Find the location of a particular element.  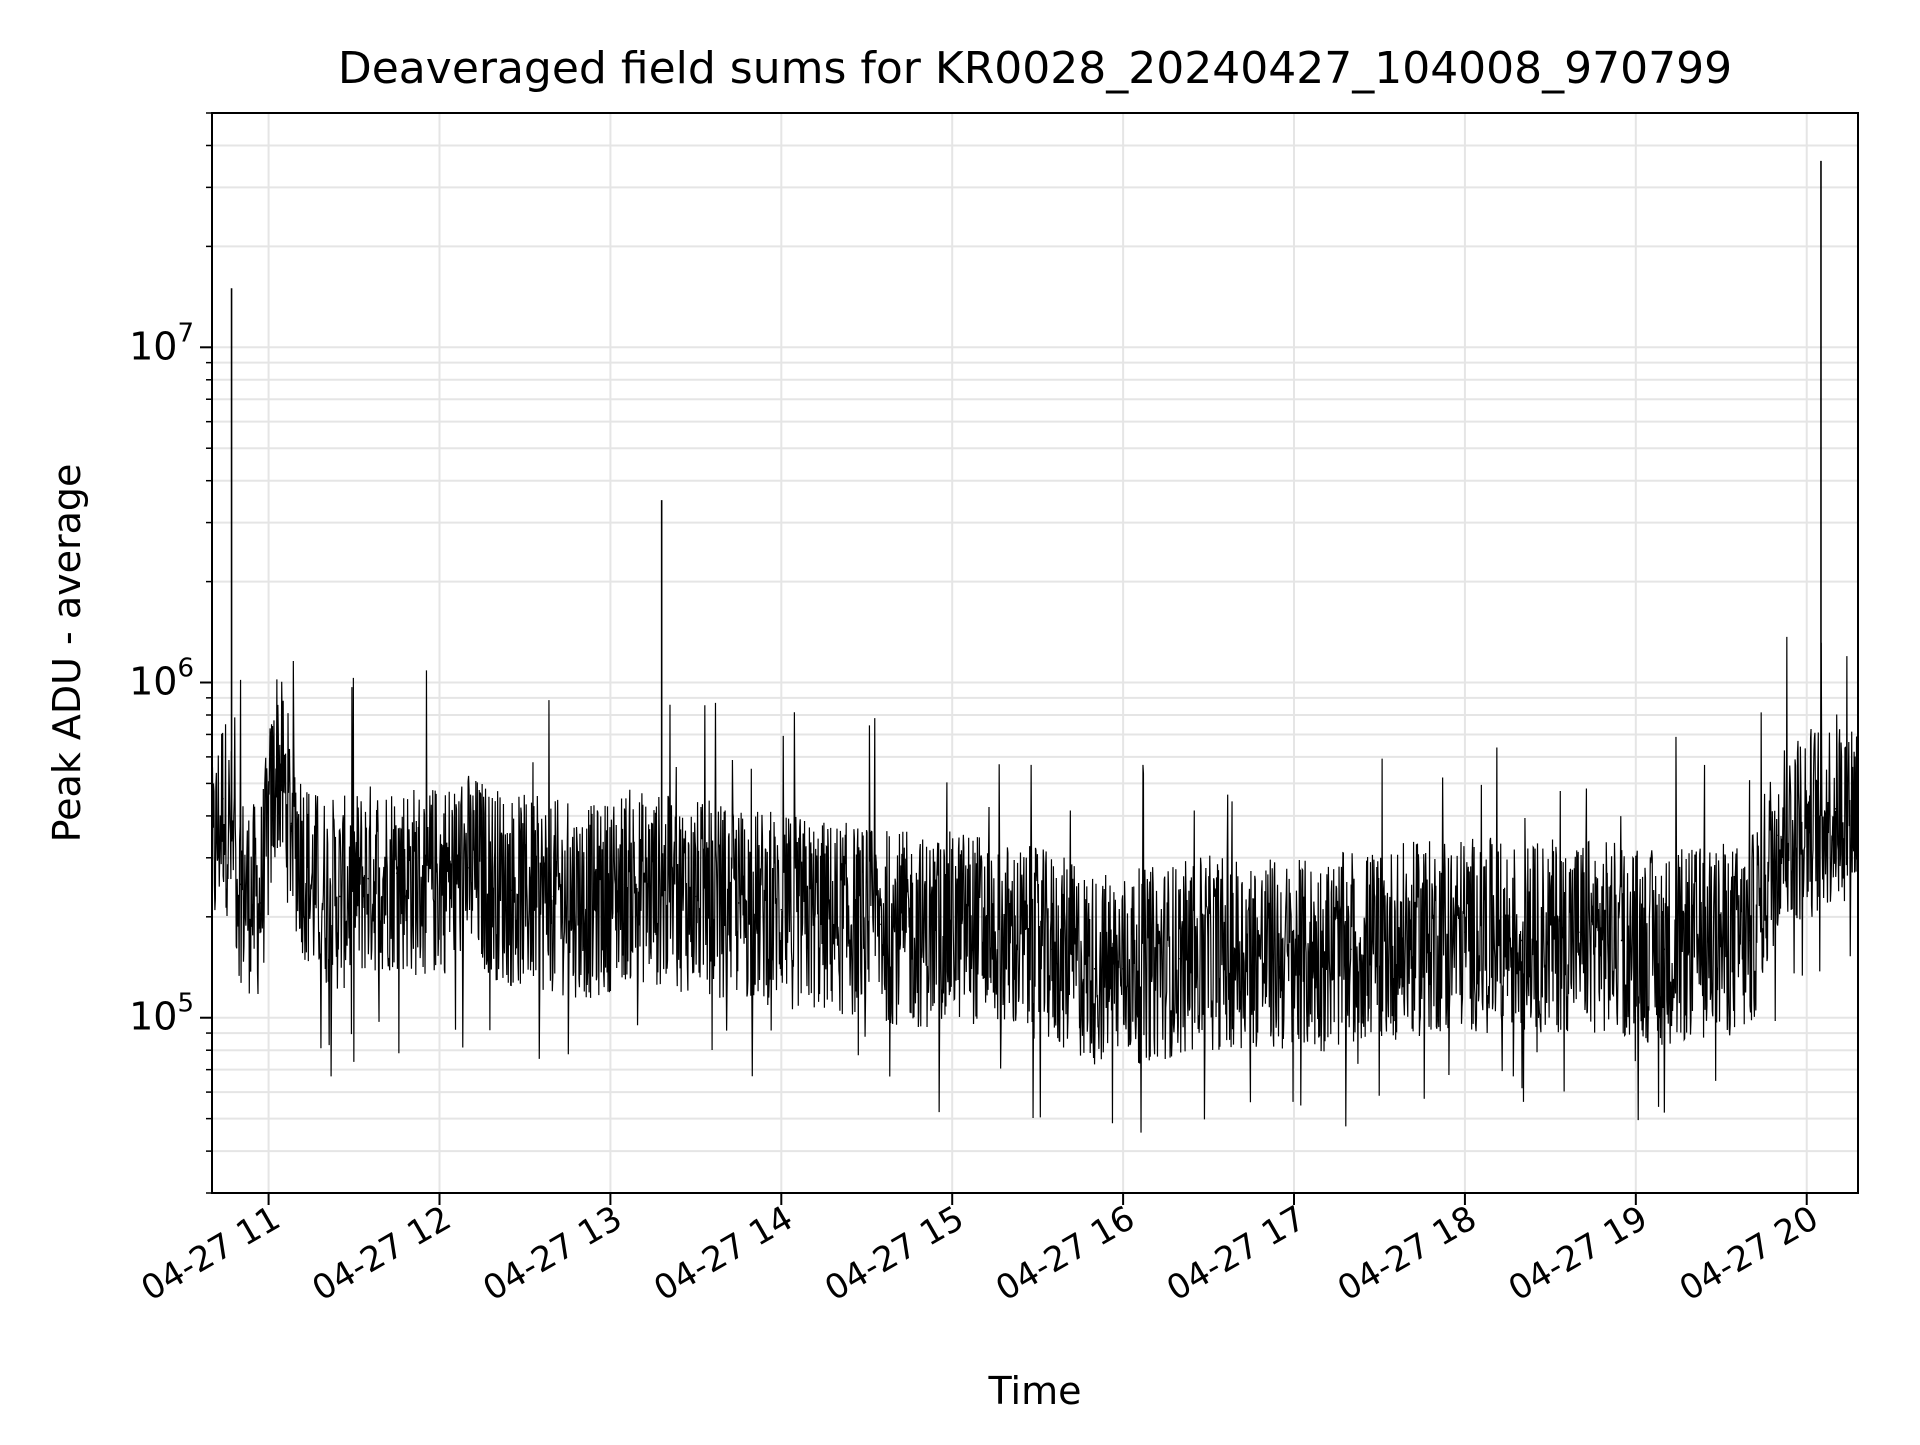

y-tick-label: 10⁶ is located at coordinates (161, 679).